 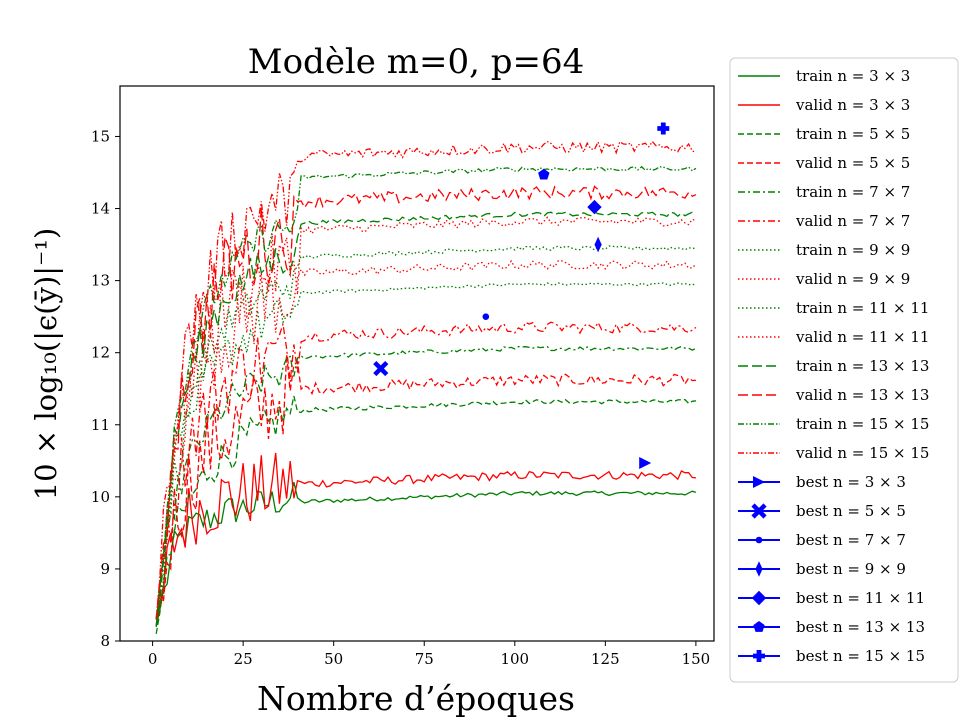 I want to click on legend-entry: best n = 11 × 11, so click(x=831, y=598).